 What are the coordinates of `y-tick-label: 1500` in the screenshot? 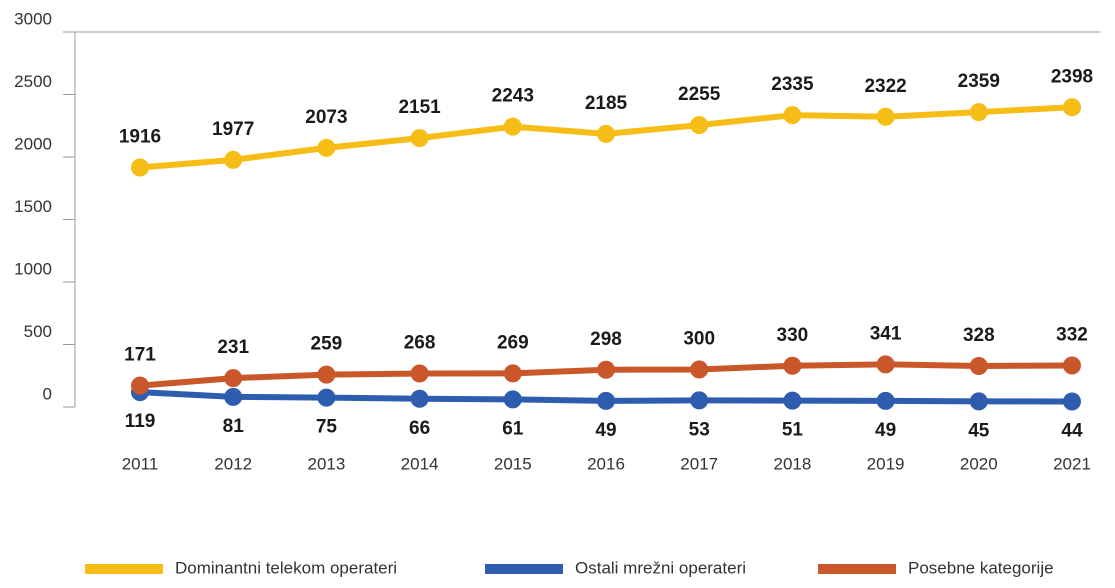 It's located at (33, 206).